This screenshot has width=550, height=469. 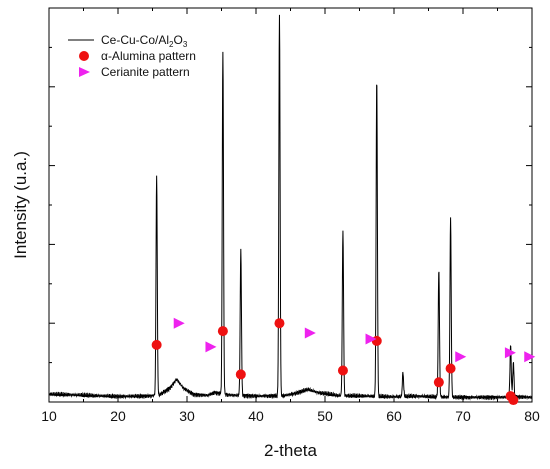 I want to click on legend-series-label-sub1: 2, so click(x=171, y=44).